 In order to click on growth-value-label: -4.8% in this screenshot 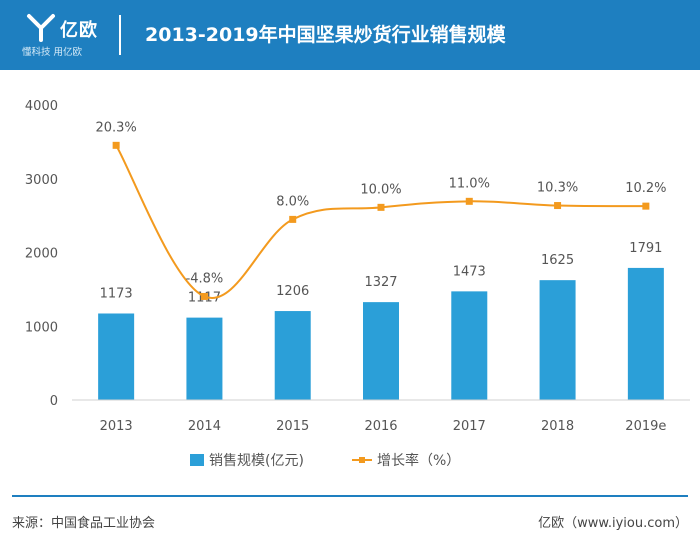, I will do `click(205, 278)`.